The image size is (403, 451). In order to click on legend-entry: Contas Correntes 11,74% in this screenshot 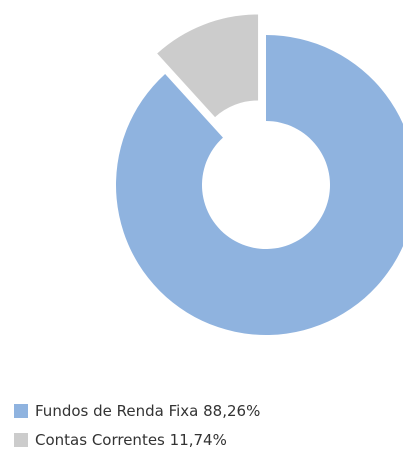, I will do `click(120, 440)`.